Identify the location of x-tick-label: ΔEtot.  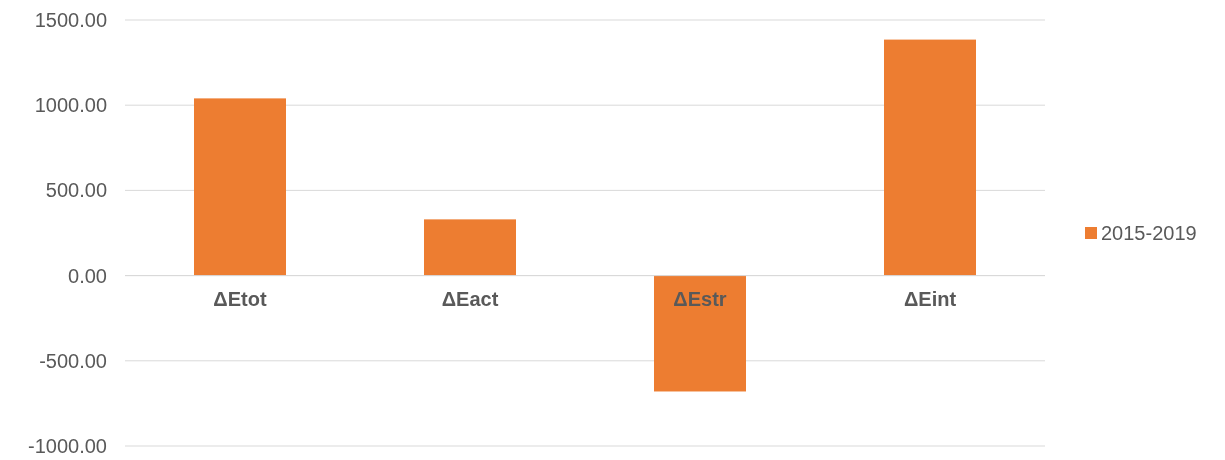
(240, 298).